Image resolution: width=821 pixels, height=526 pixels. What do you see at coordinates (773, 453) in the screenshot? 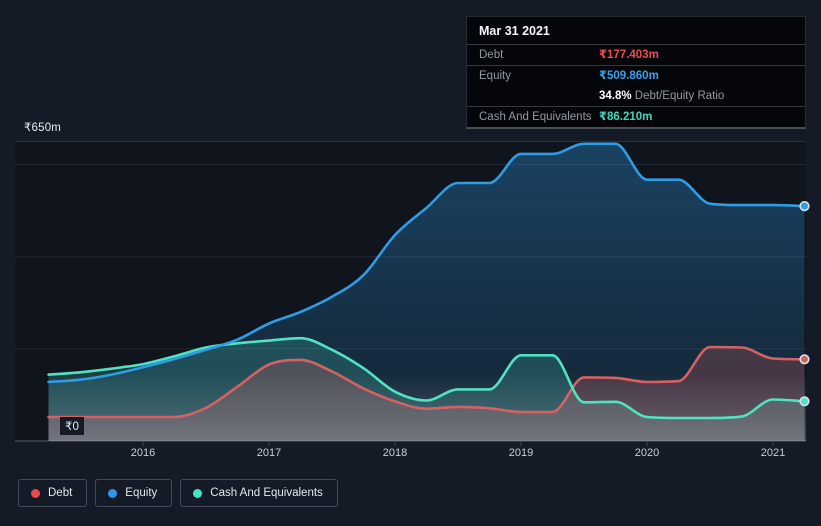
I see `x-axis-label-2021: 2021` at bounding box center [773, 453].